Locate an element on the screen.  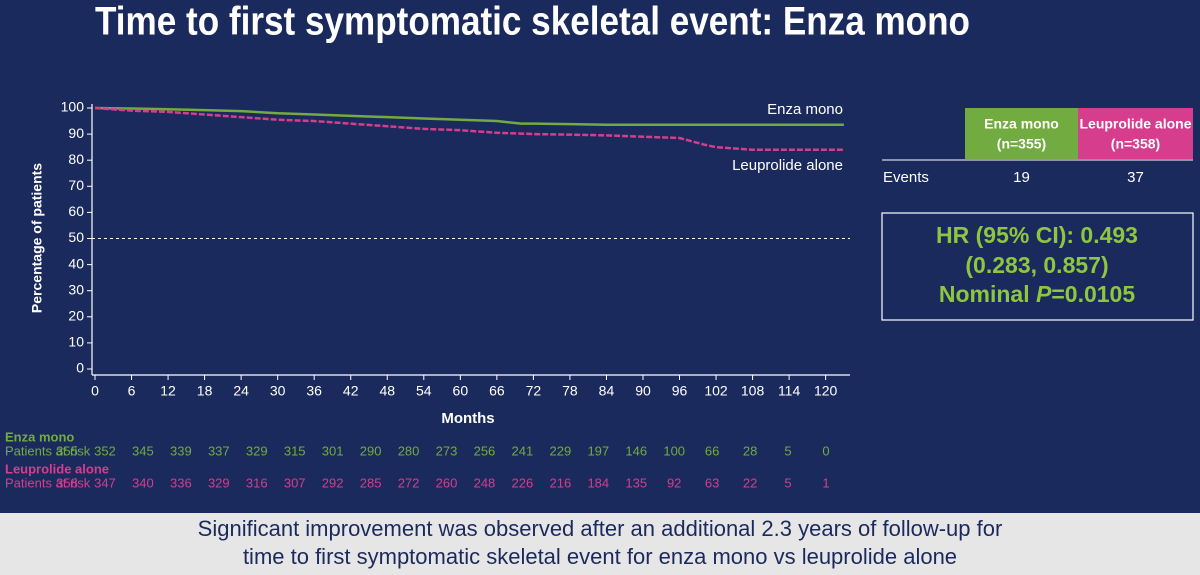
x-tick-label: 90 is located at coordinates (643, 391).